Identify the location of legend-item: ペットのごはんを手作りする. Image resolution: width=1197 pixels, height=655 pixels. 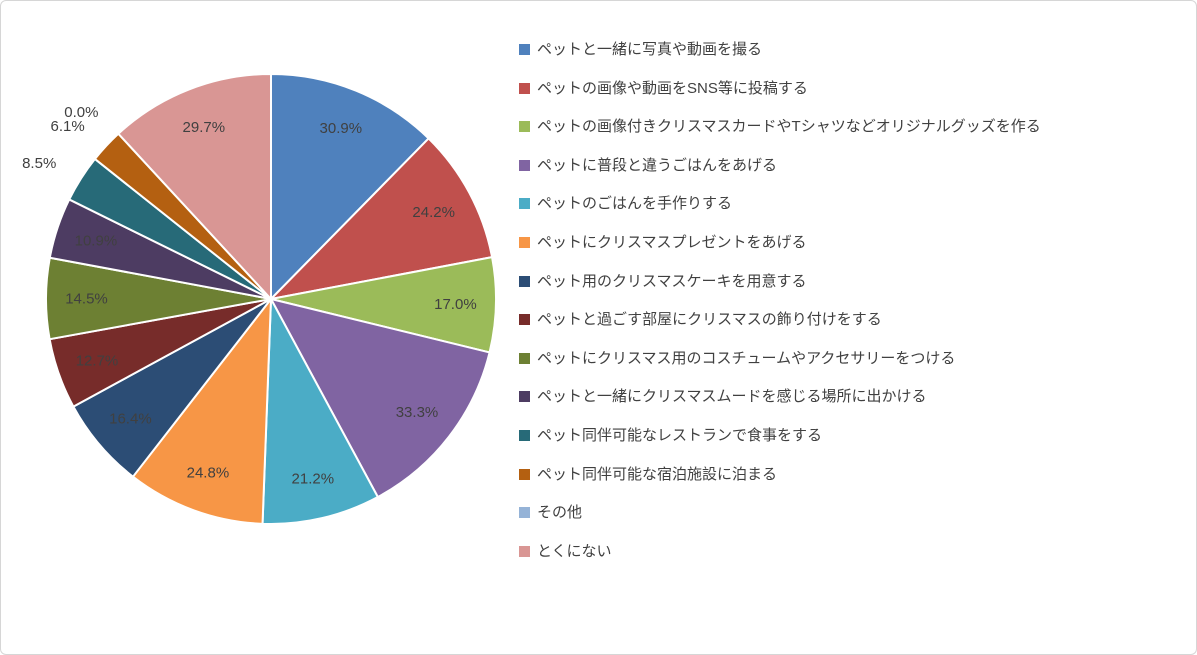
(780, 203).